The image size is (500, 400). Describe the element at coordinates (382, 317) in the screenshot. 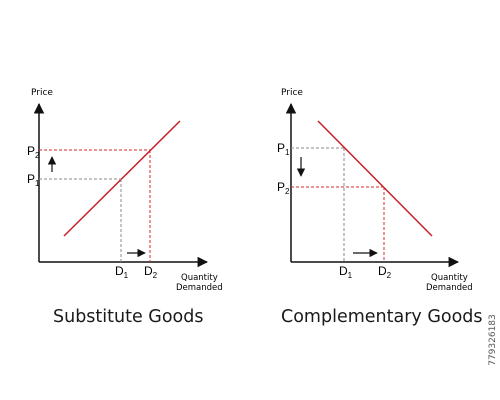

I see `complementary-goods-caption: Complementary Goods` at that location.